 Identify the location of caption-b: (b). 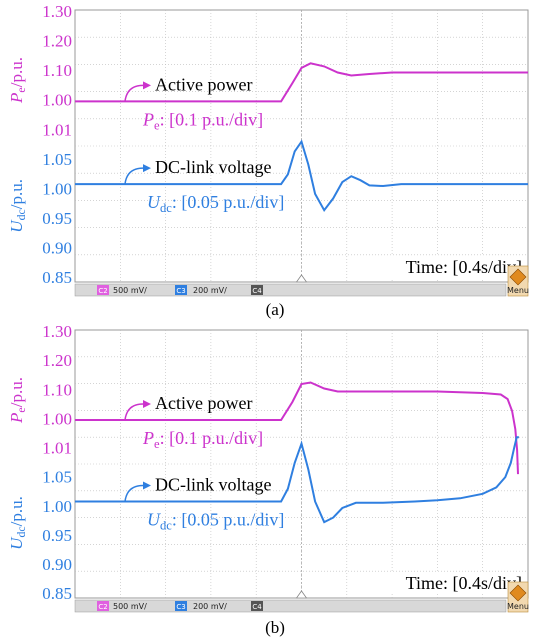
(275, 627).